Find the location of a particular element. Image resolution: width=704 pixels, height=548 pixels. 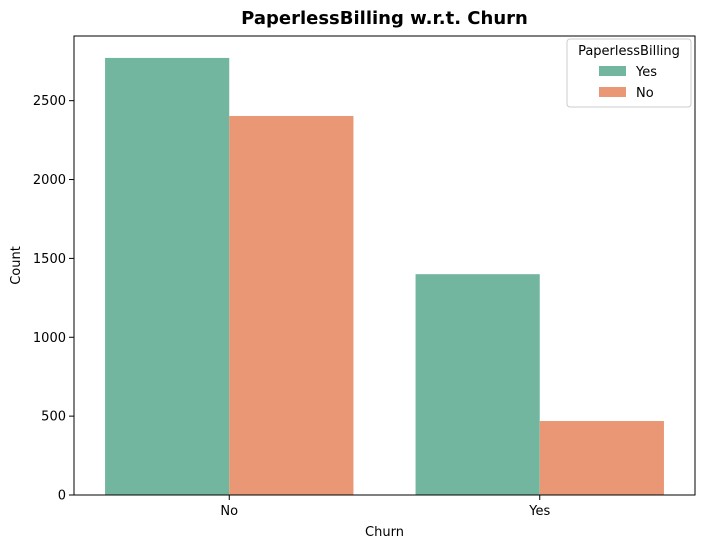

x-tick-label-yes: Yes is located at coordinates (539, 511).